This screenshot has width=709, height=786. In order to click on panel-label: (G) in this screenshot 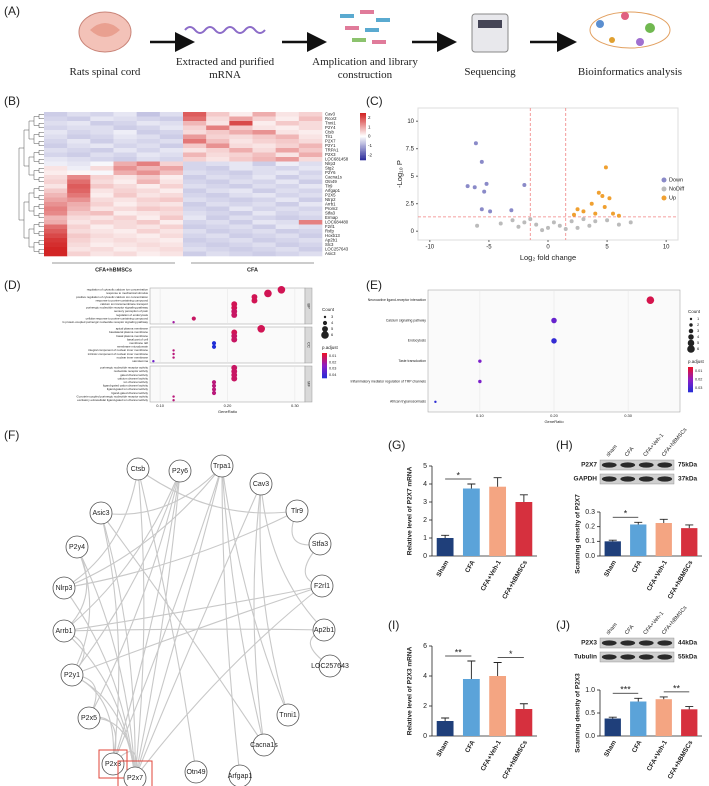, I will do `click(396, 445)`.